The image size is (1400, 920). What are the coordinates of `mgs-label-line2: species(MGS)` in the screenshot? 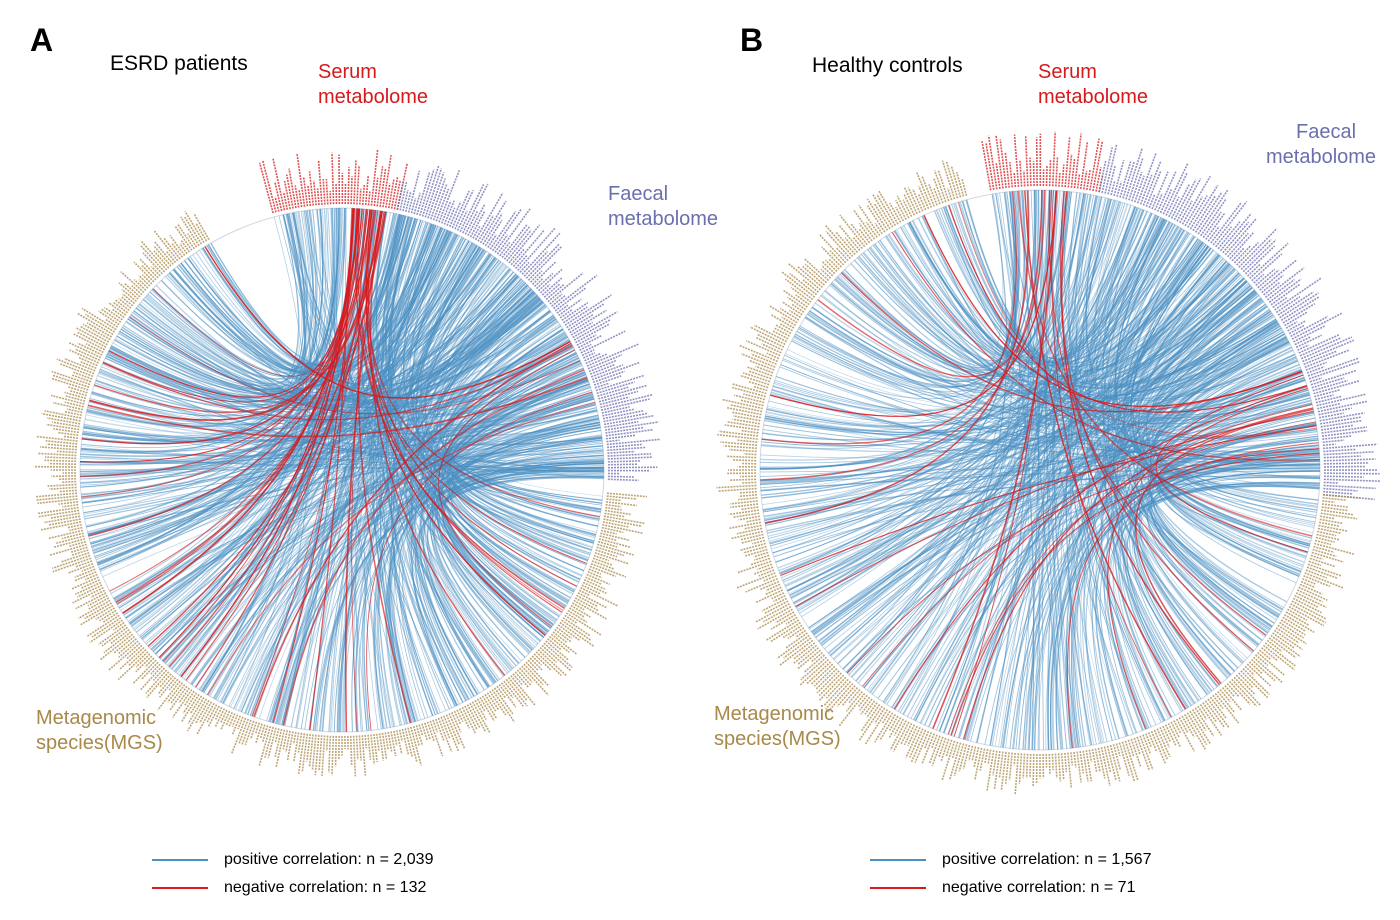 It's located at (777, 739).